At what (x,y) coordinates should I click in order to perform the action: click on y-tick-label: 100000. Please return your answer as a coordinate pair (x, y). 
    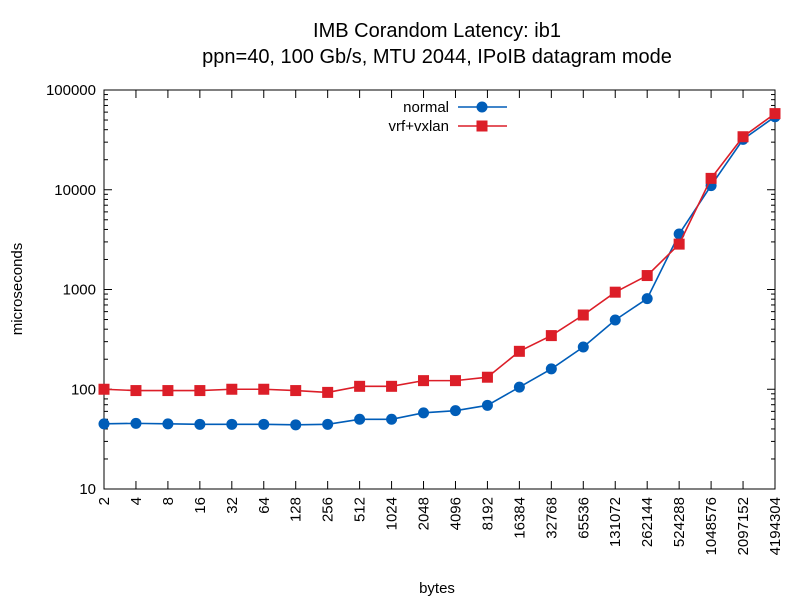
    Looking at the image, I should click on (71, 90).